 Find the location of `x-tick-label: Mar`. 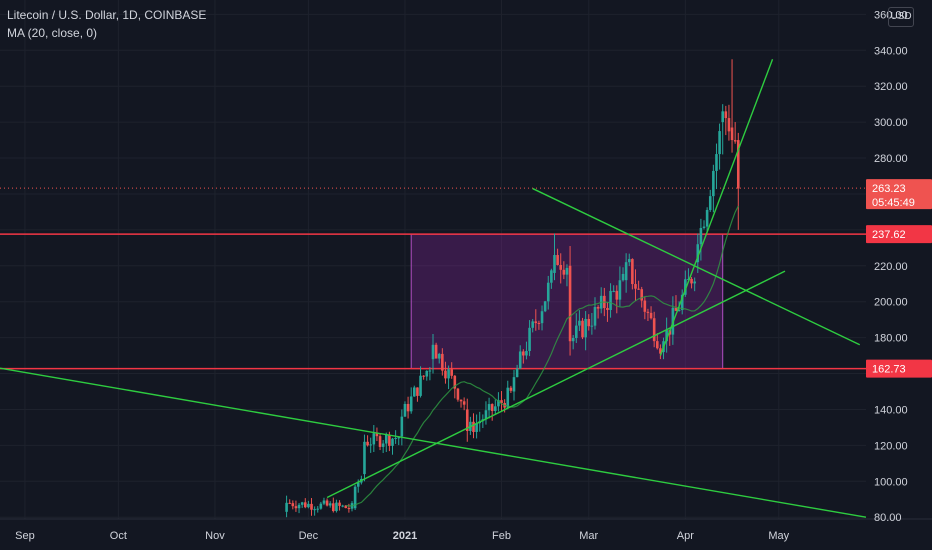

x-tick-label: Mar is located at coordinates (588, 536).